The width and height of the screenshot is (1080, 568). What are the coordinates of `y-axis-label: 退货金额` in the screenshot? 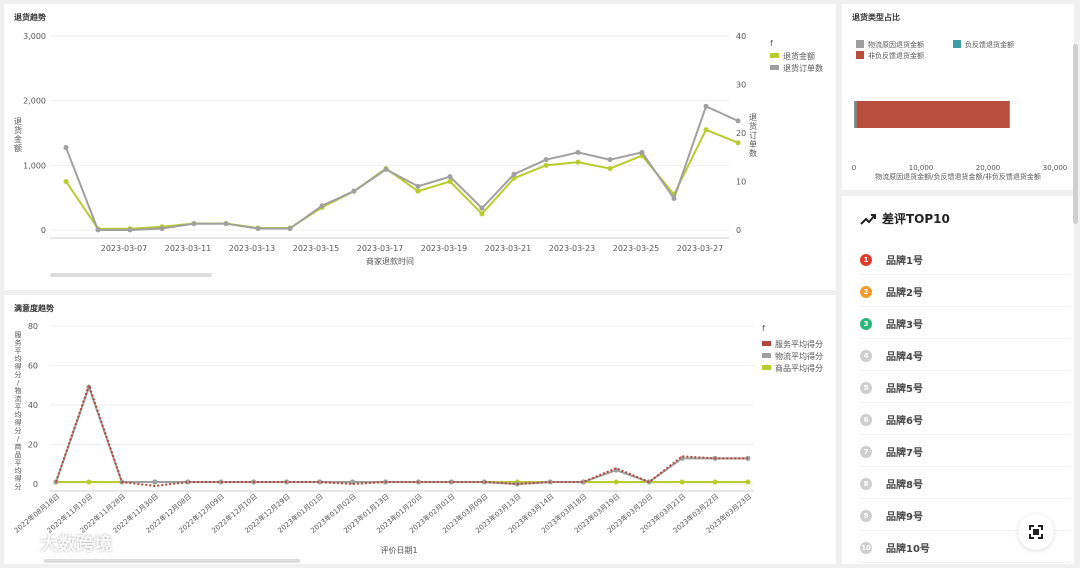 It's located at (18, 135).